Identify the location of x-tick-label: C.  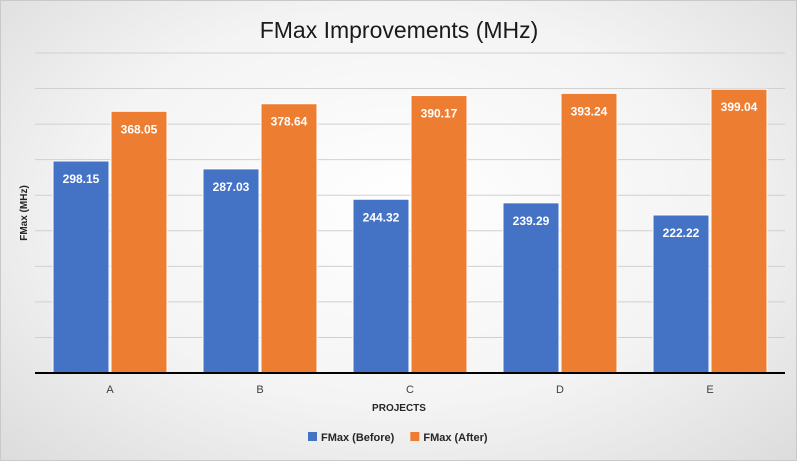
(410, 390).